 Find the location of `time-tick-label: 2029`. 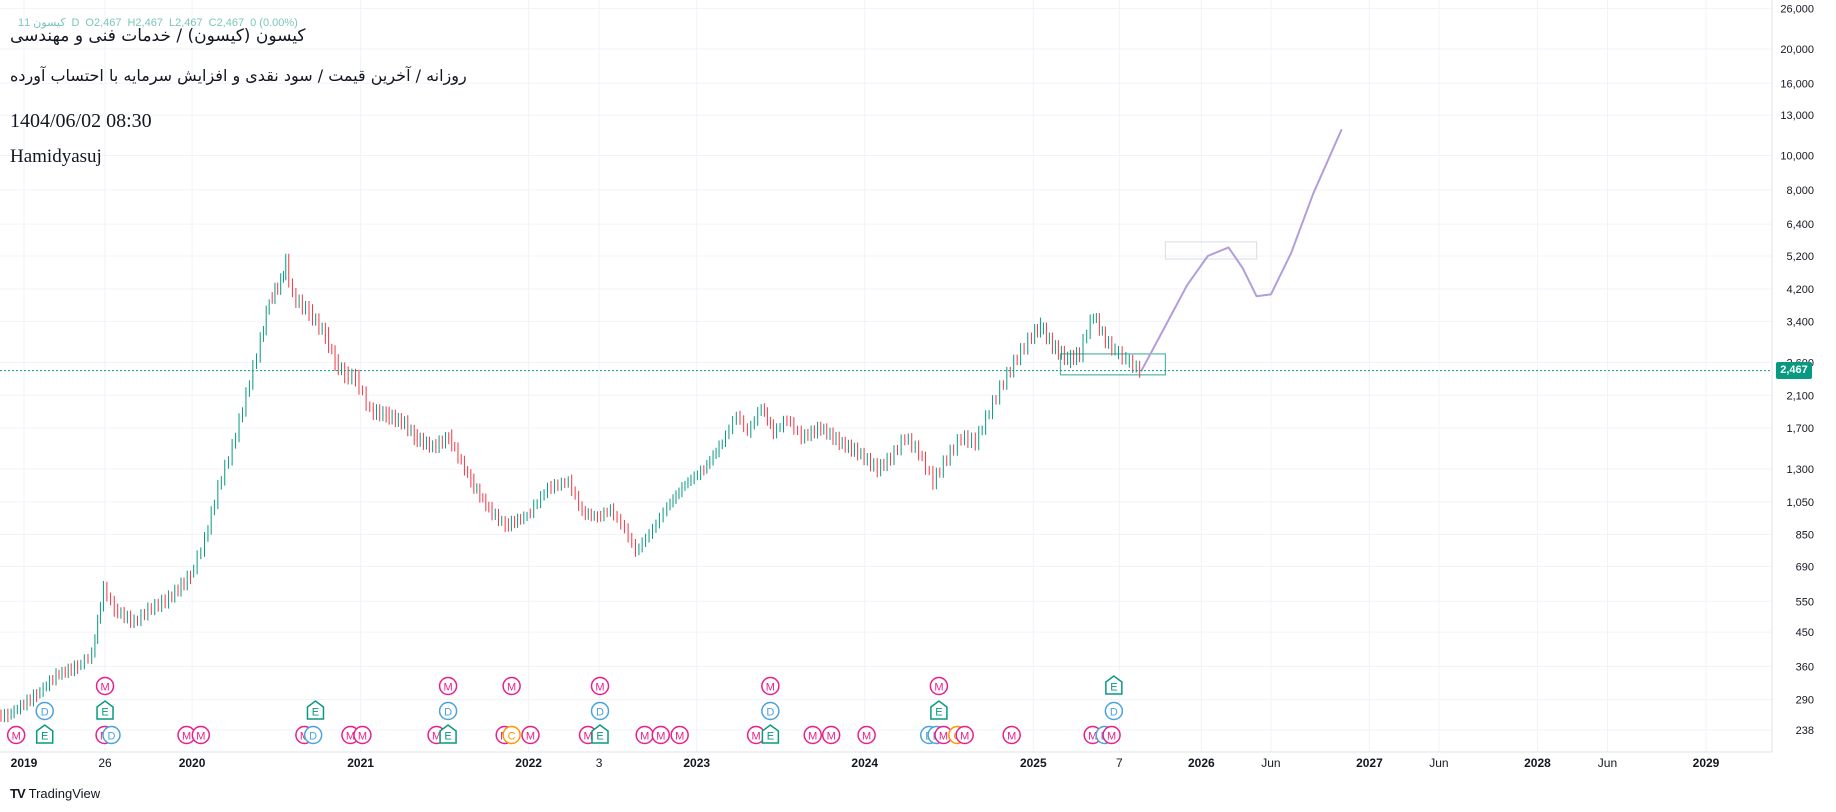

time-tick-label: 2029 is located at coordinates (1706, 763).